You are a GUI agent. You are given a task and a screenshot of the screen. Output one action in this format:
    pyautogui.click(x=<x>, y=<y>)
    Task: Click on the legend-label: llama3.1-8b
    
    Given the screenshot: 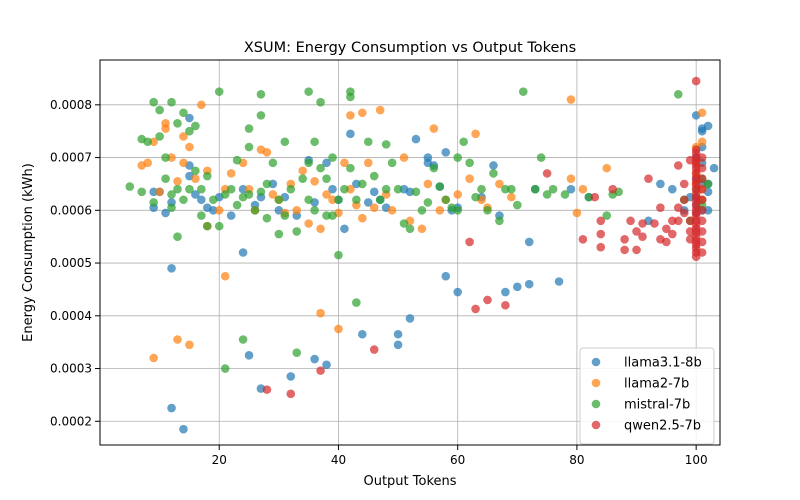 What is the action you would take?
    pyautogui.click(x=663, y=363)
    